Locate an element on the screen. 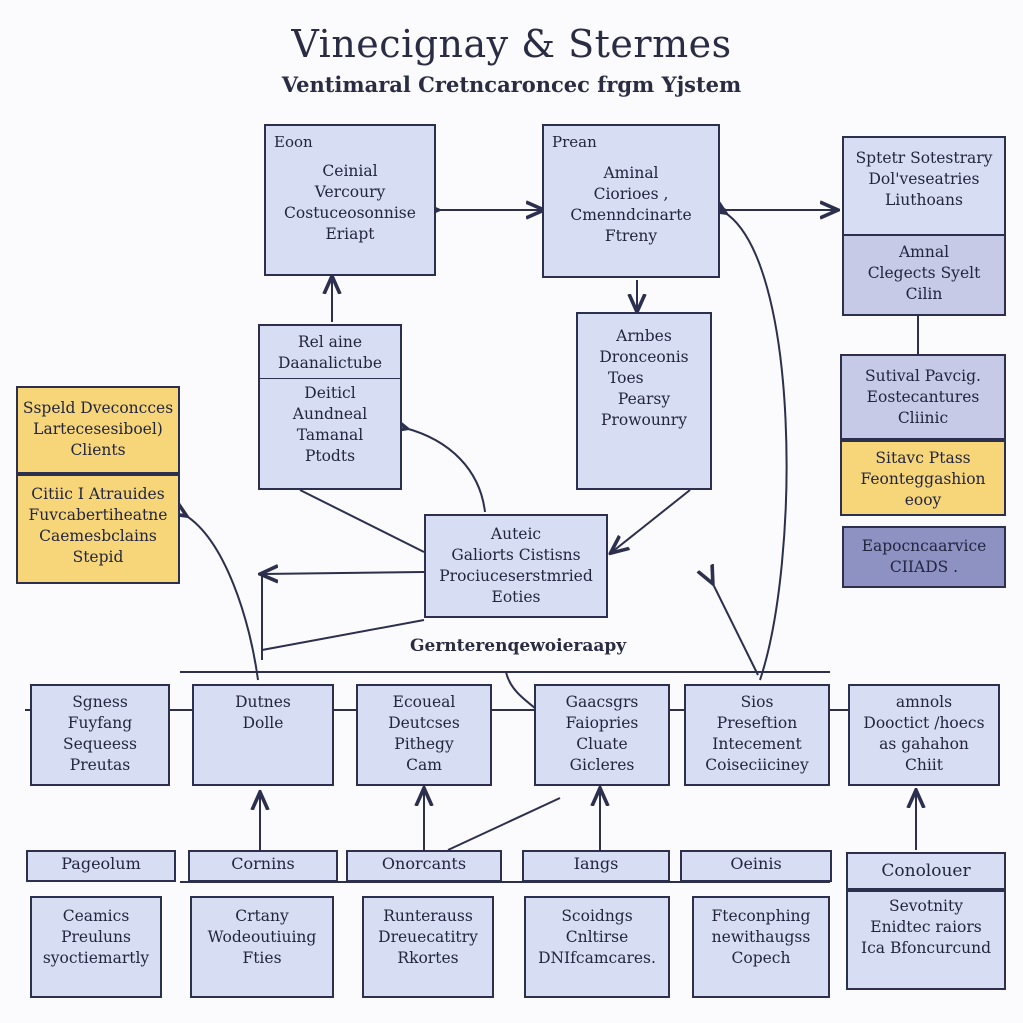  right-col-2-line: Sutival Pavcig. is located at coordinates (923, 376).